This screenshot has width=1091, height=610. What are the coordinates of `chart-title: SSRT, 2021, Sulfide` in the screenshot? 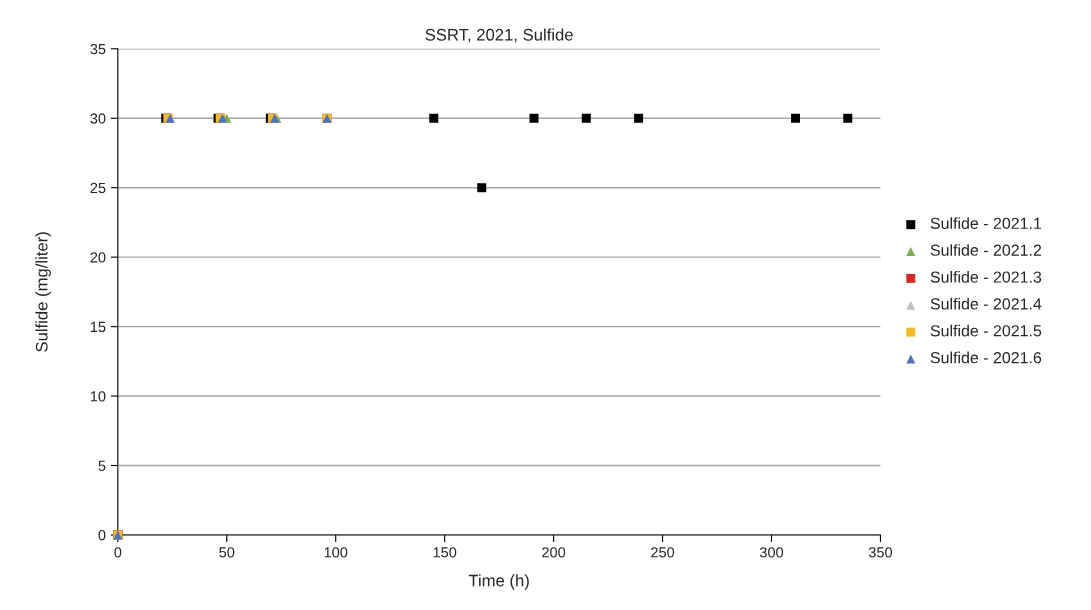 It's located at (499, 35).